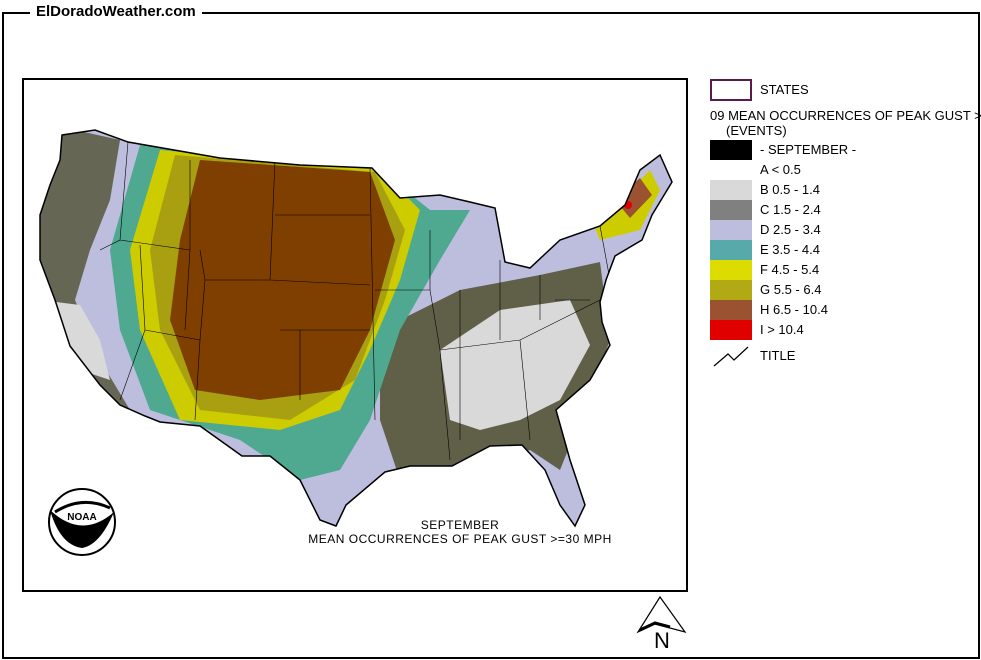 The image size is (981, 660). Describe the element at coordinates (780, 169) in the screenshot. I see `legend-class-label: A < 0.5` at that location.